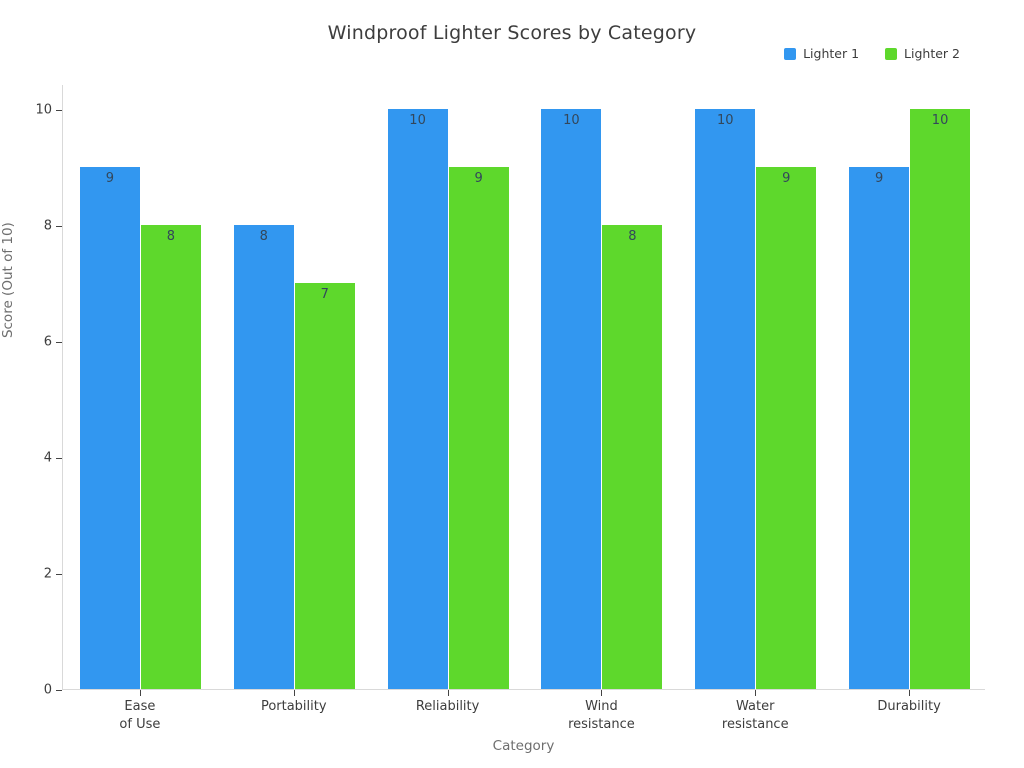 Image resolution: width=1024 pixels, height=768 pixels. Describe the element at coordinates (324, 294) in the screenshot. I see `bar-value-label: 7` at that location.